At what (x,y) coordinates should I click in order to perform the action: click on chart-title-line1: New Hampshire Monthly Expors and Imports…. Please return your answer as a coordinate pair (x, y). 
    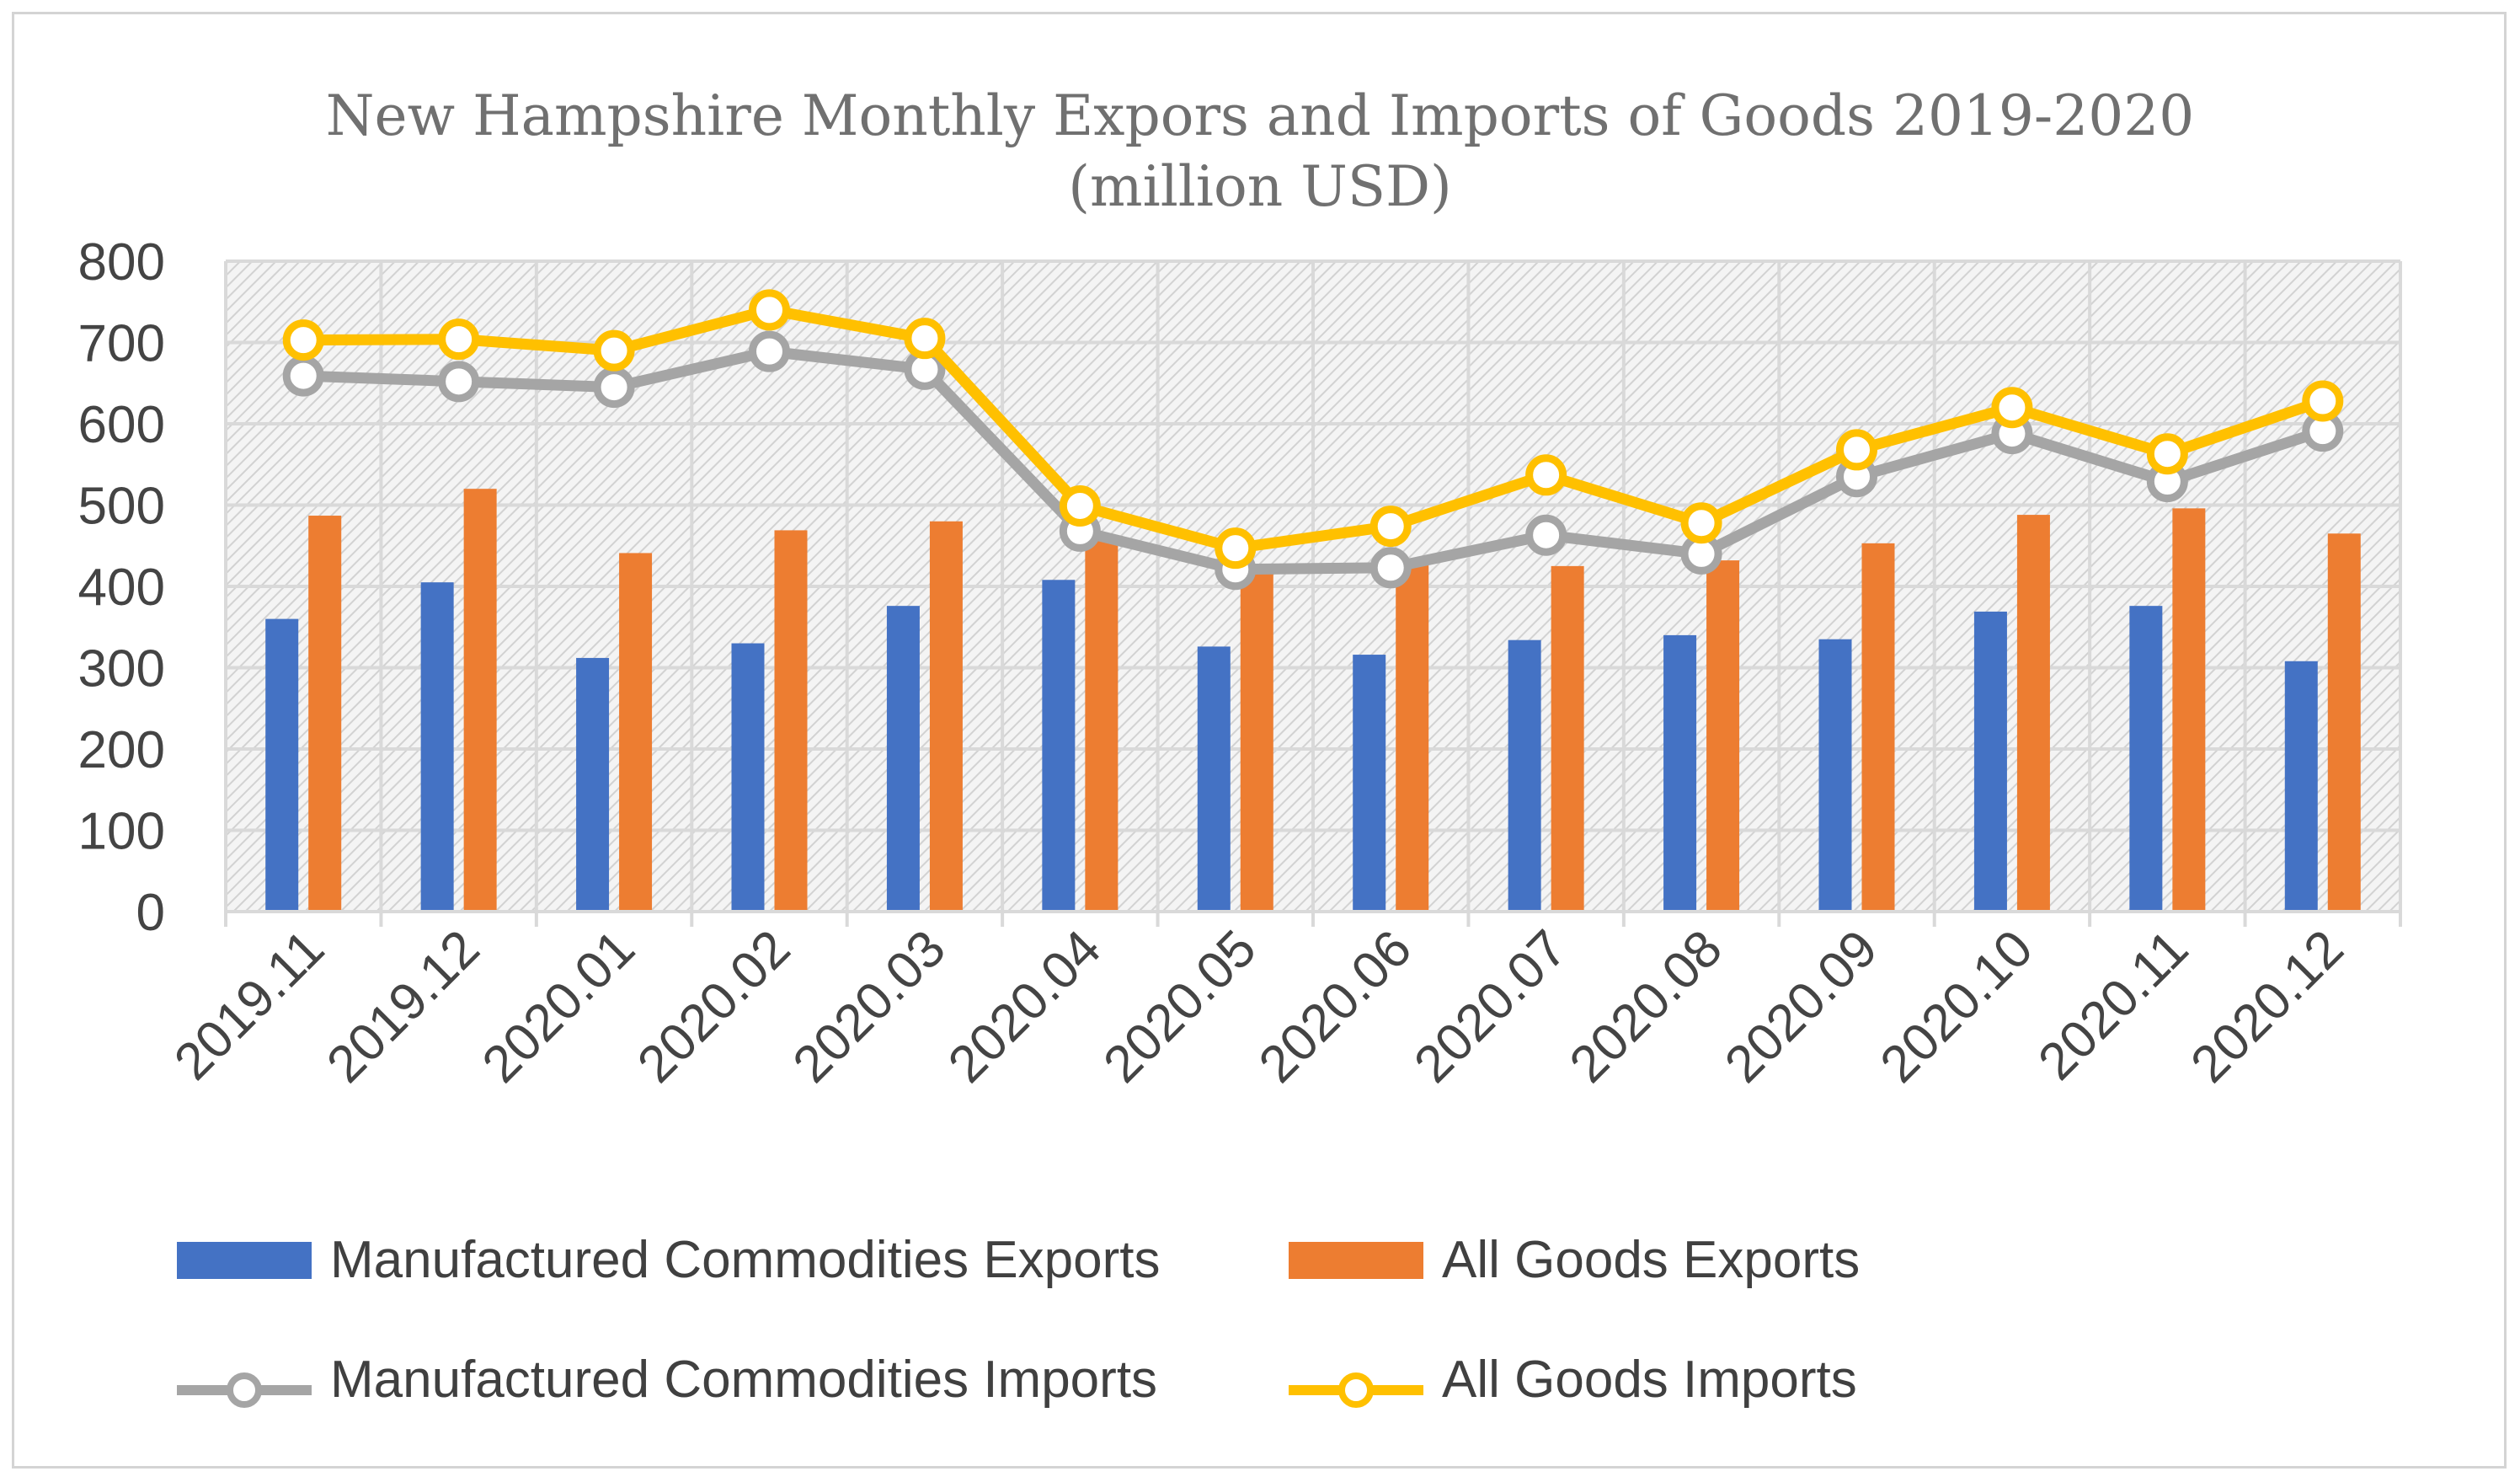
    Looking at the image, I should click on (1260, 115).